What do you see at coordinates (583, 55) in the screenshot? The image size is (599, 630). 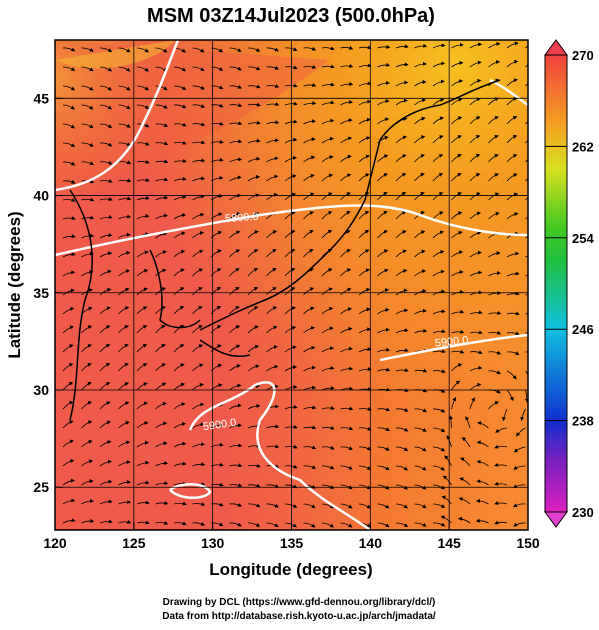 I see `colorbar-tick-label: 270` at bounding box center [583, 55].